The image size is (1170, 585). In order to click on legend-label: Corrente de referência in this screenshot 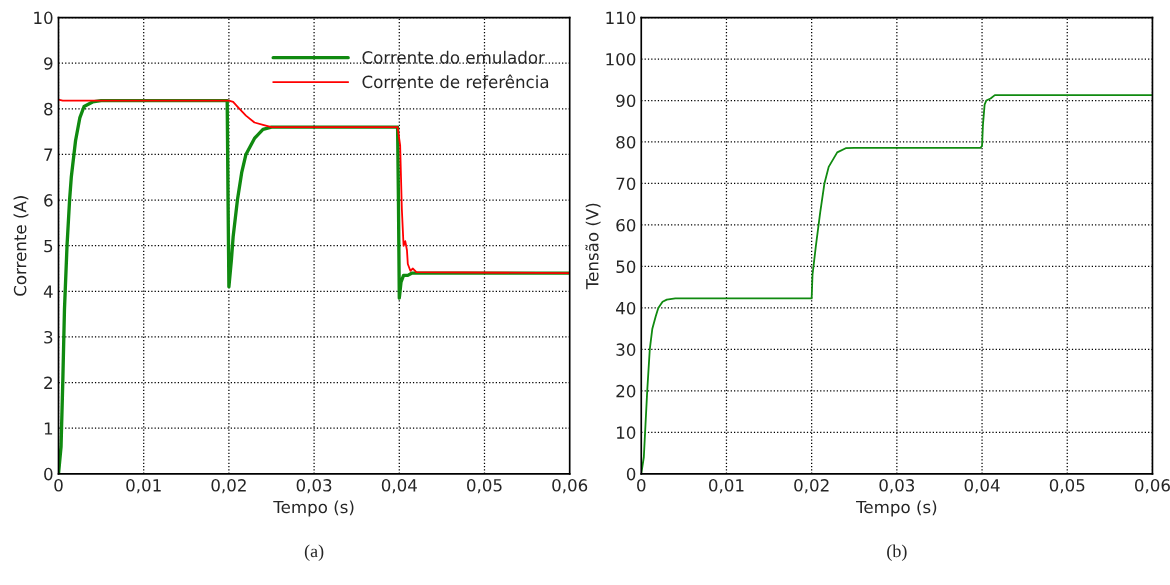, I will do `click(455, 81)`.